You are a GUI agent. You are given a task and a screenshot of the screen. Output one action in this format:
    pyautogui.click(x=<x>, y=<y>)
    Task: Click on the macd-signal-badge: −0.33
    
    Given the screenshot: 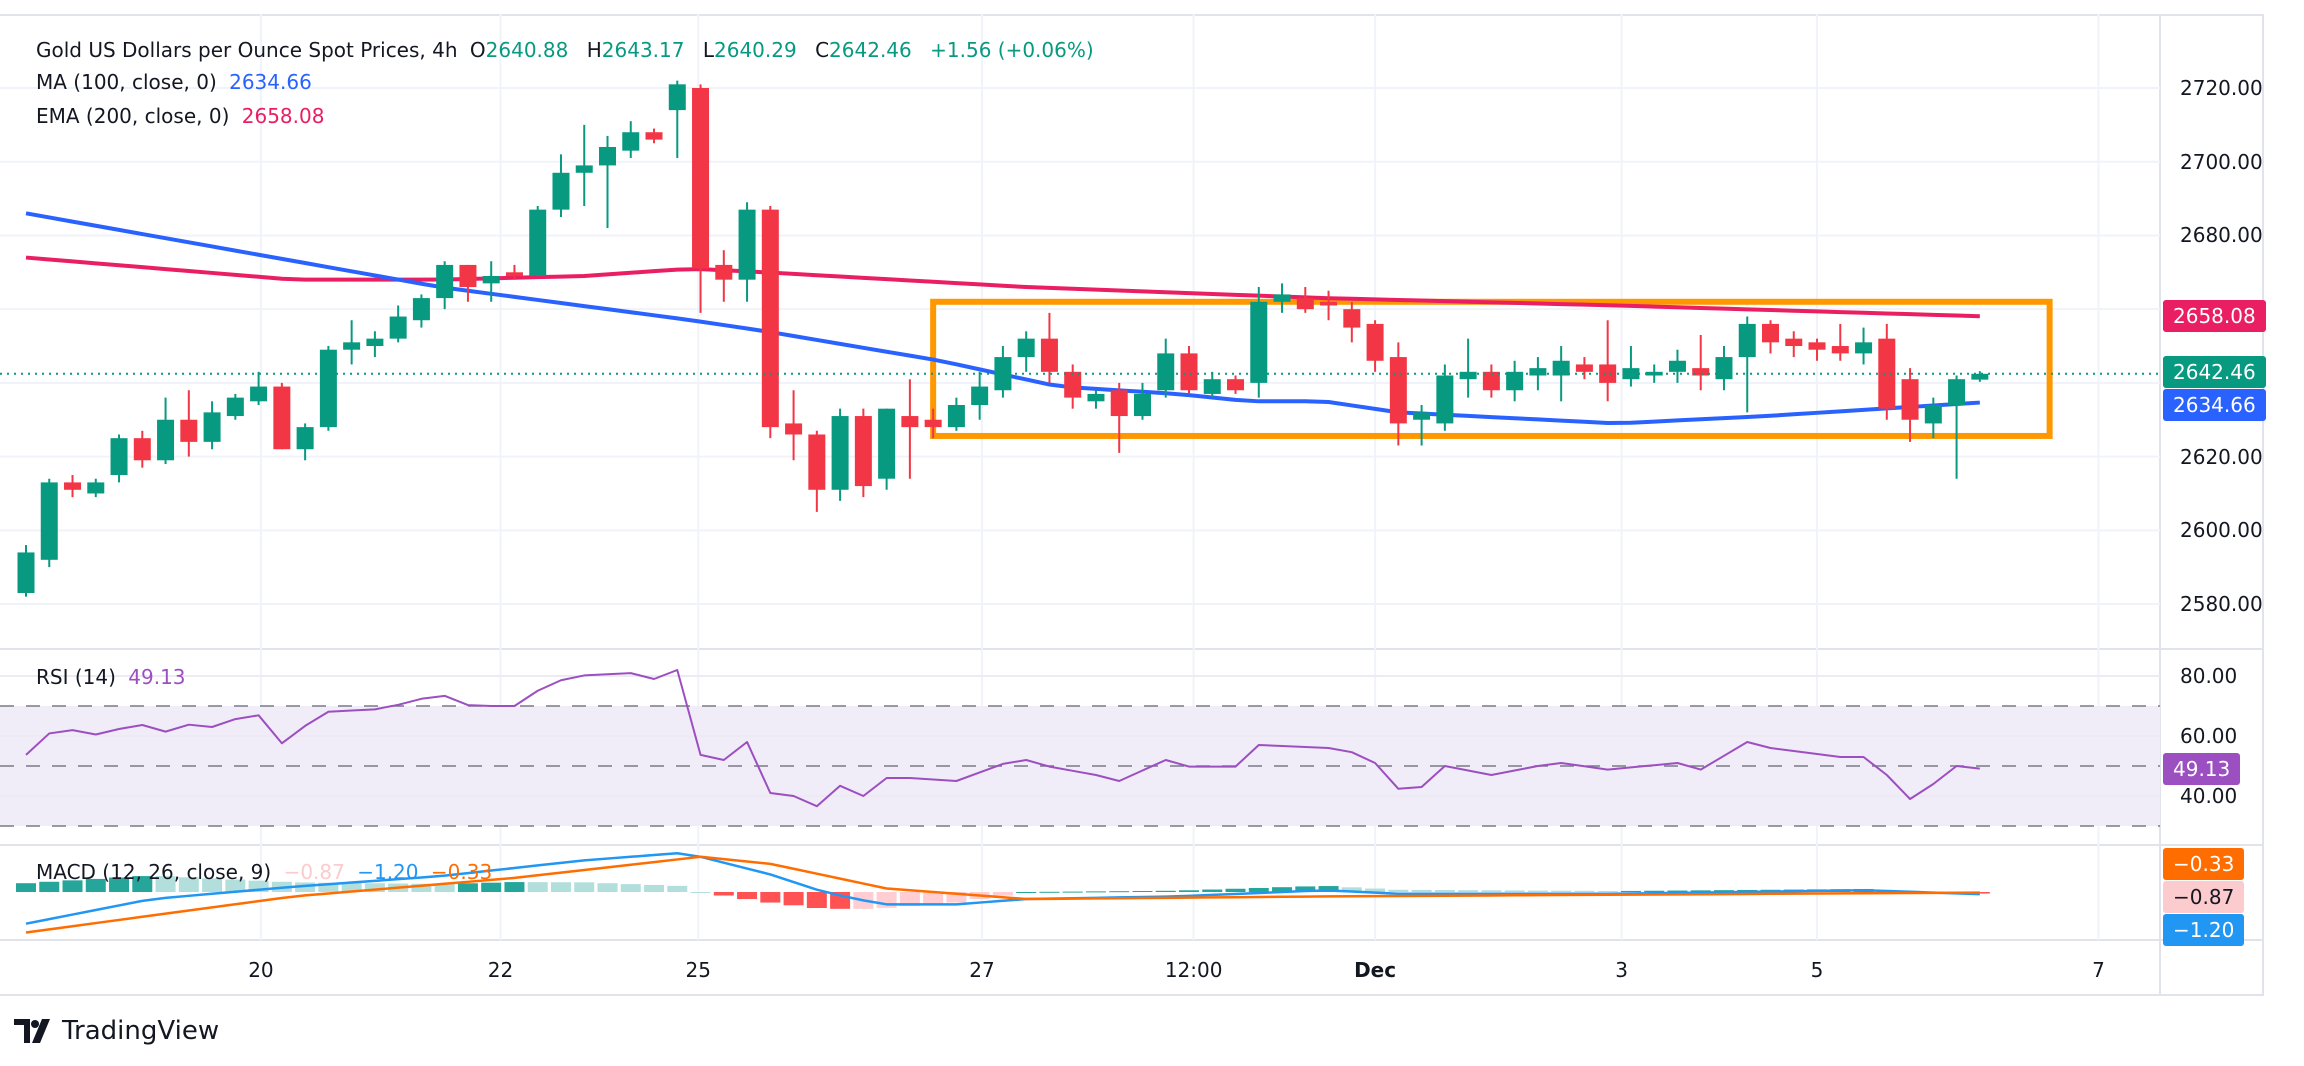 What is the action you would take?
    pyautogui.click(x=2204, y=864)
    